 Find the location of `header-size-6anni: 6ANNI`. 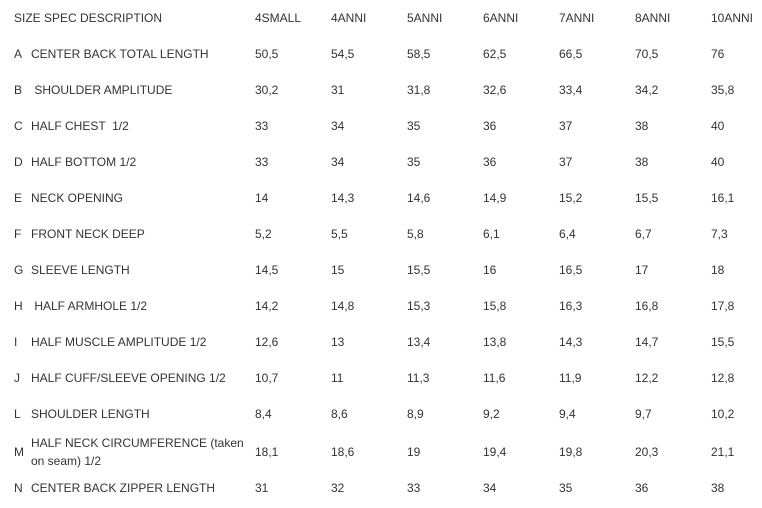

header-size-6anni: 6ANNI is located at coordinates (501, 18).